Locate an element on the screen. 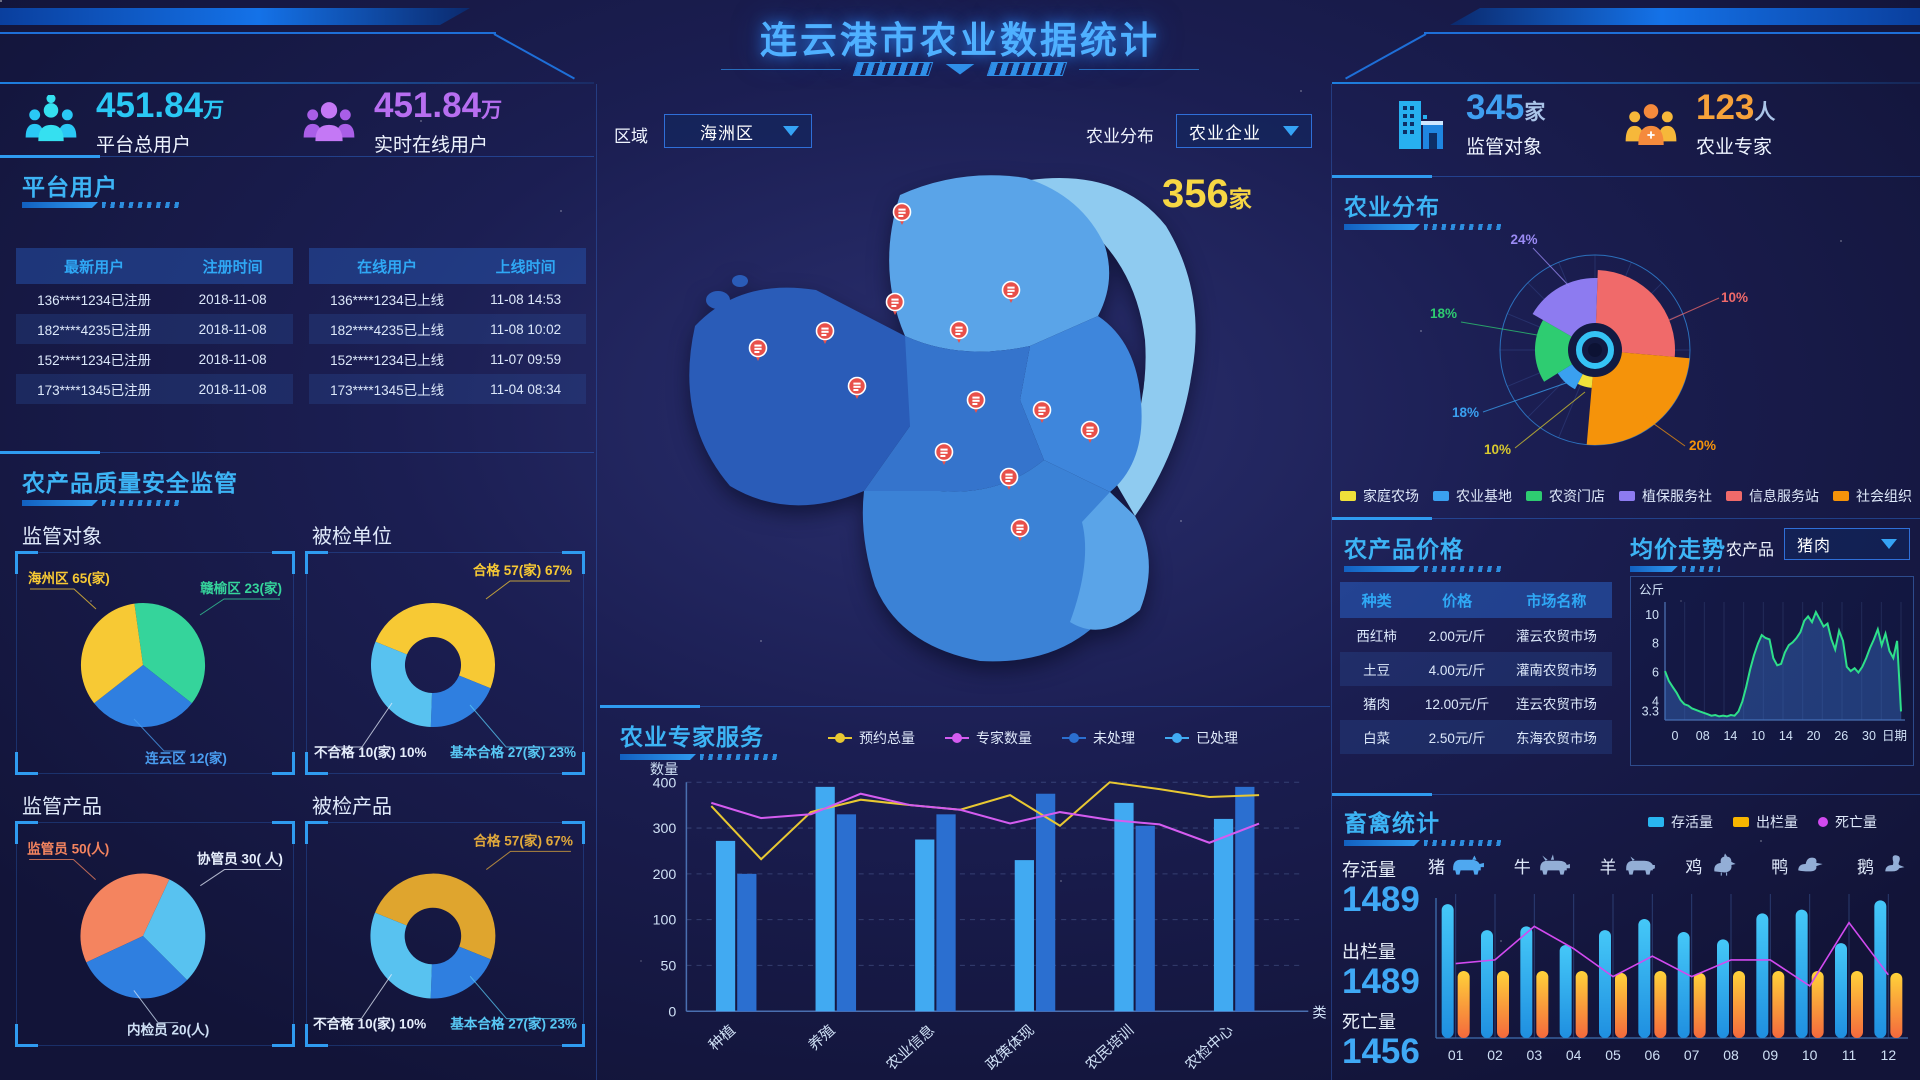 The height and width of the screenshot is (1080, 1920). table-cell: 152****1234已上线 is located at coordinates (387, 360).